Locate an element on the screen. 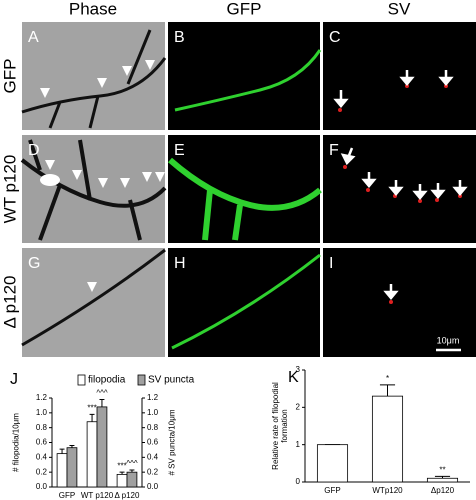 Image resolution: width=476 pixels, height=500 pixels. x-tick-label: Δ p120 is located at coordinates (127, 495).